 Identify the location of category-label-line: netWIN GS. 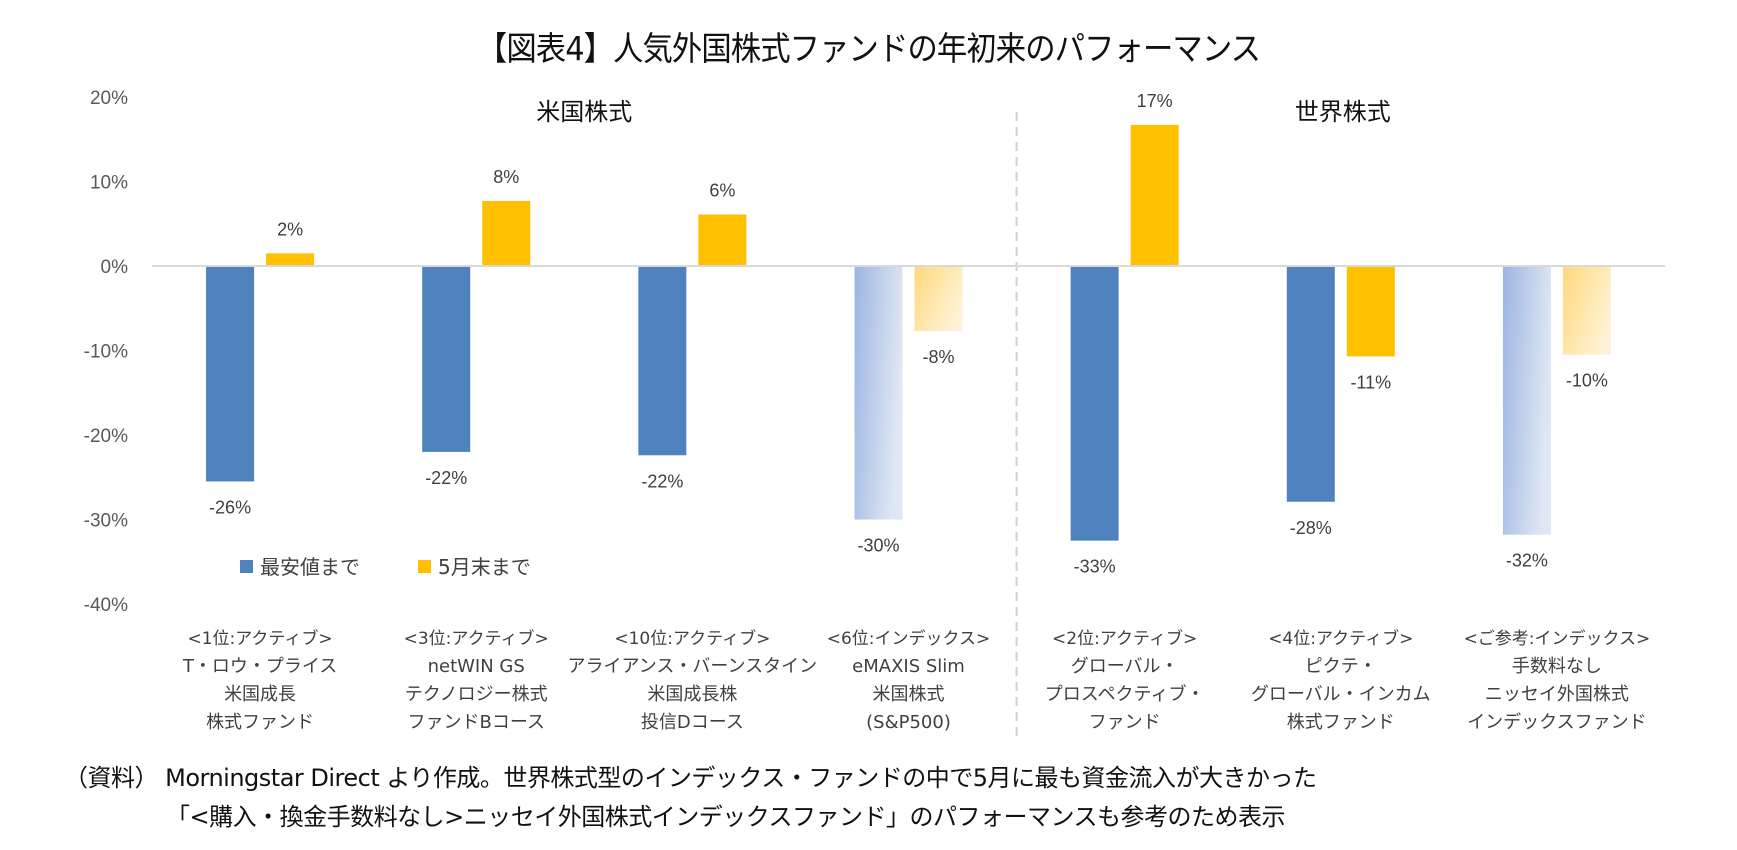
(476, 666).